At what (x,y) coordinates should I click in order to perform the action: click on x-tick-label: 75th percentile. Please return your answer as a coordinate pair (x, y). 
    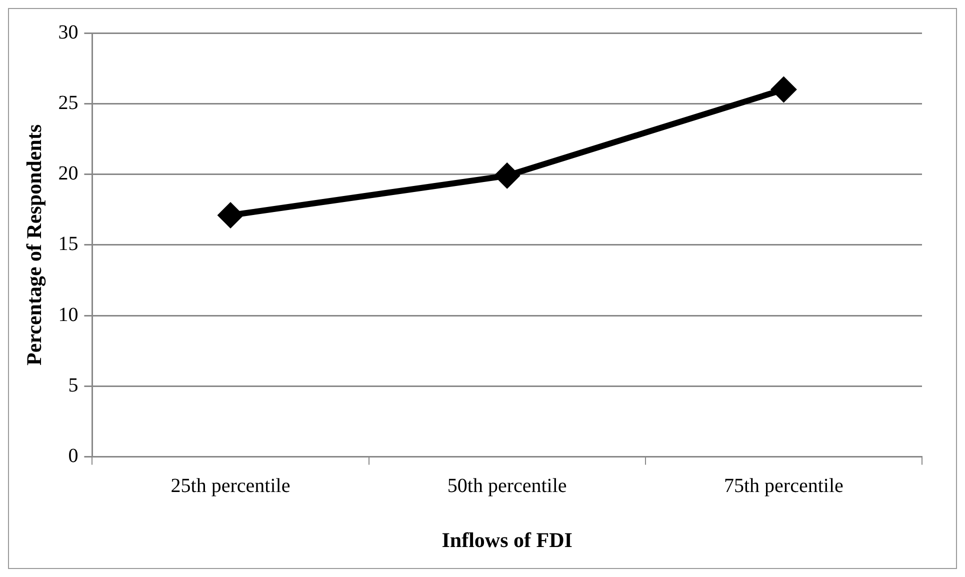
    Looking at the image, I should click on (784, 486).